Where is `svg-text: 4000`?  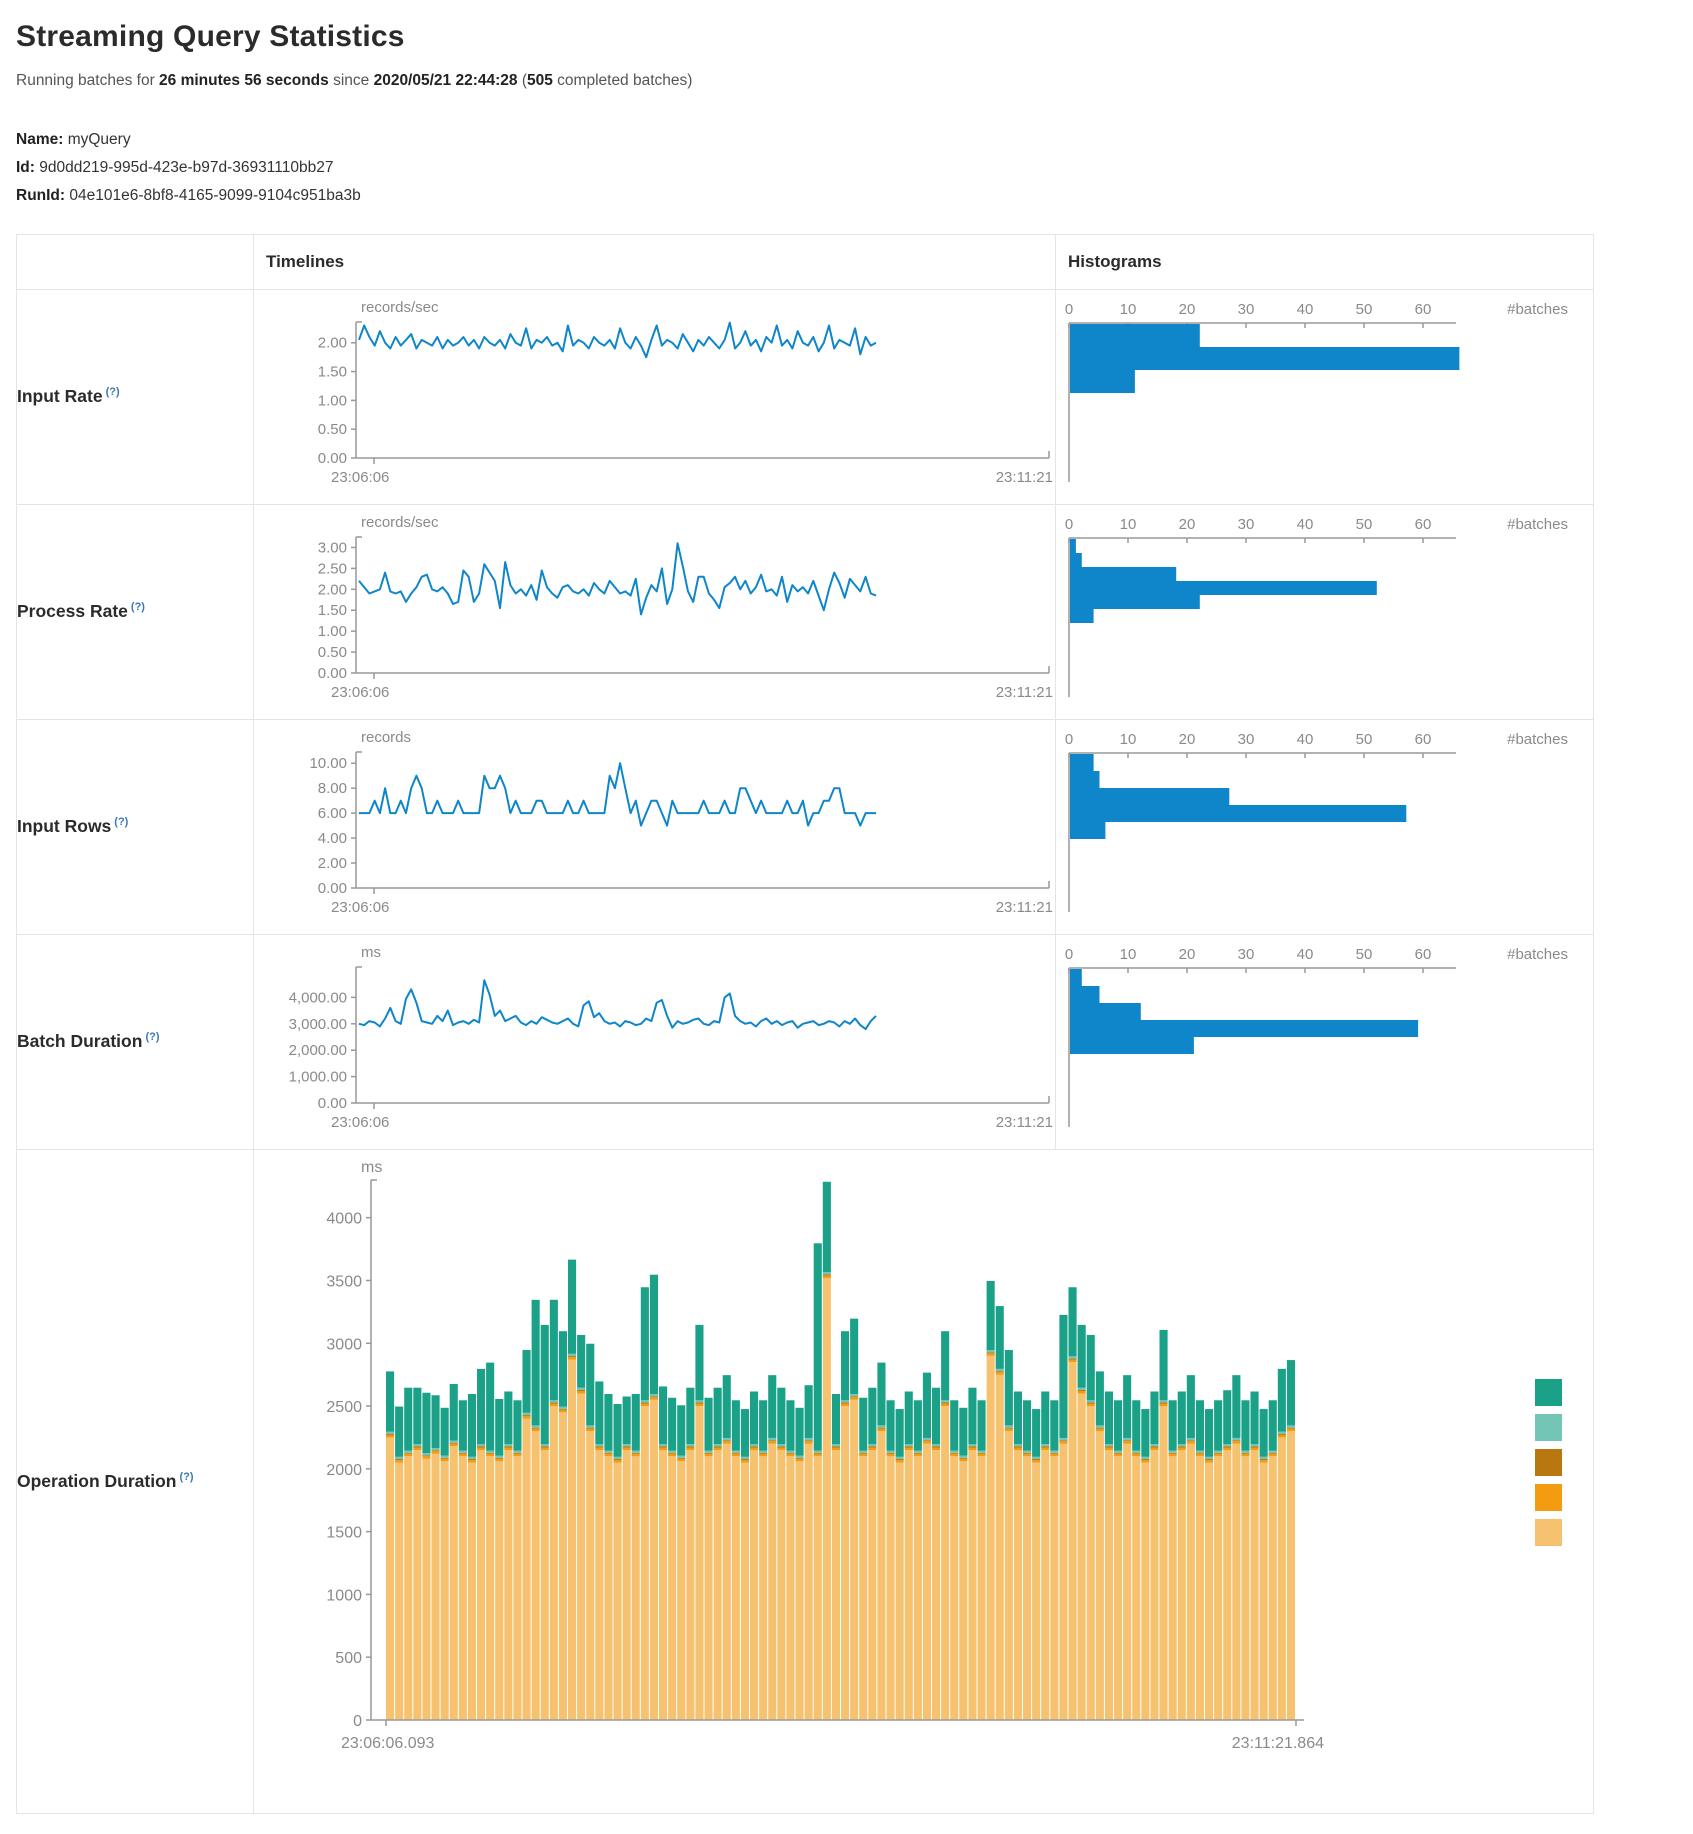 svg-text: 4000 is located at coordinates (344, 1218).